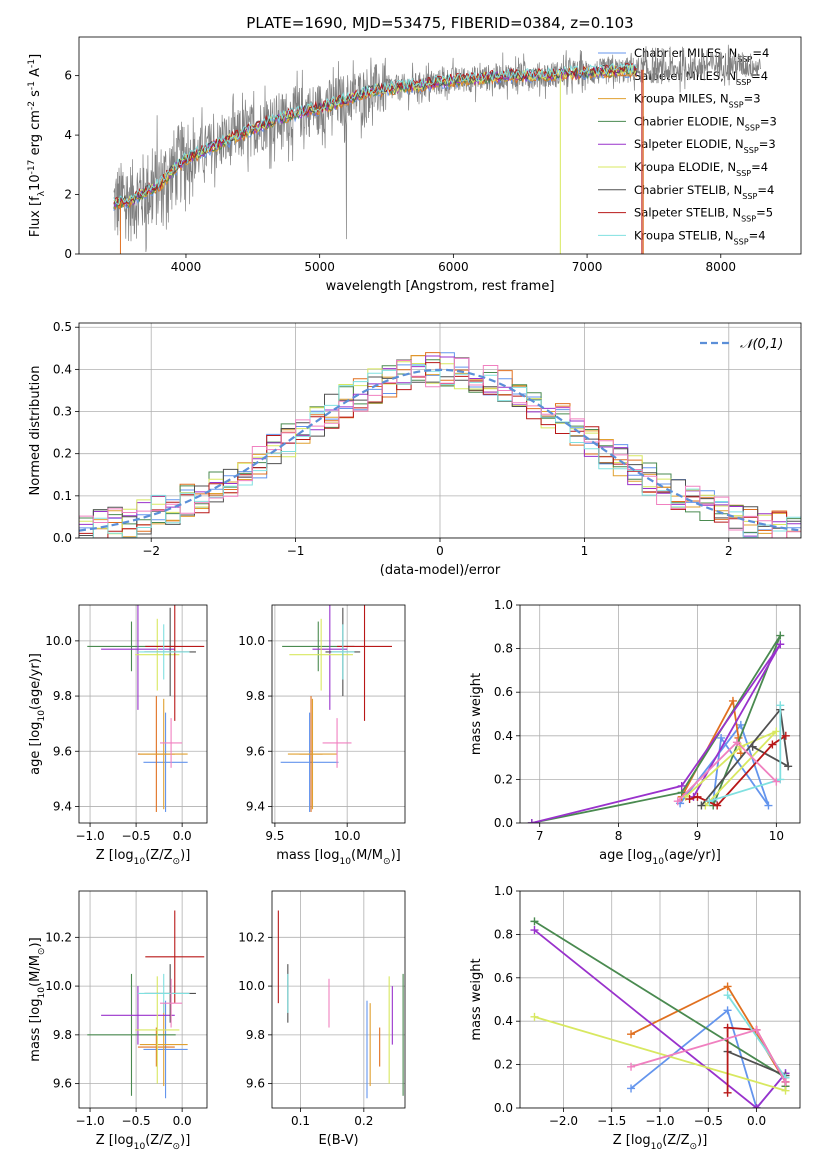  What do you see at coordinates (62, 412) in the screenshot?
I see `y-tick-label: 0.3` at bounding box center [62, 412].